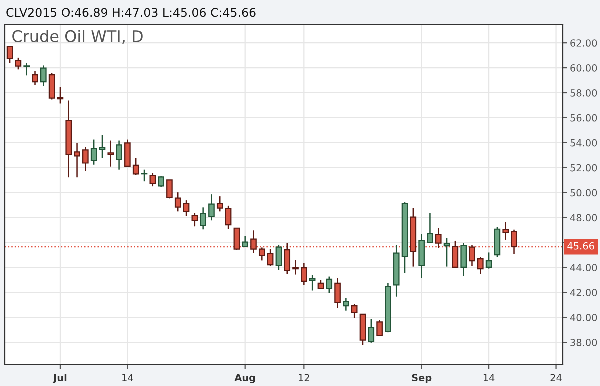 The width and height of the screenshot is (600, 386). Describe the element at coordinates (584, 193) in the screenshot. I see `y-tick-label: 50.00` at that location.